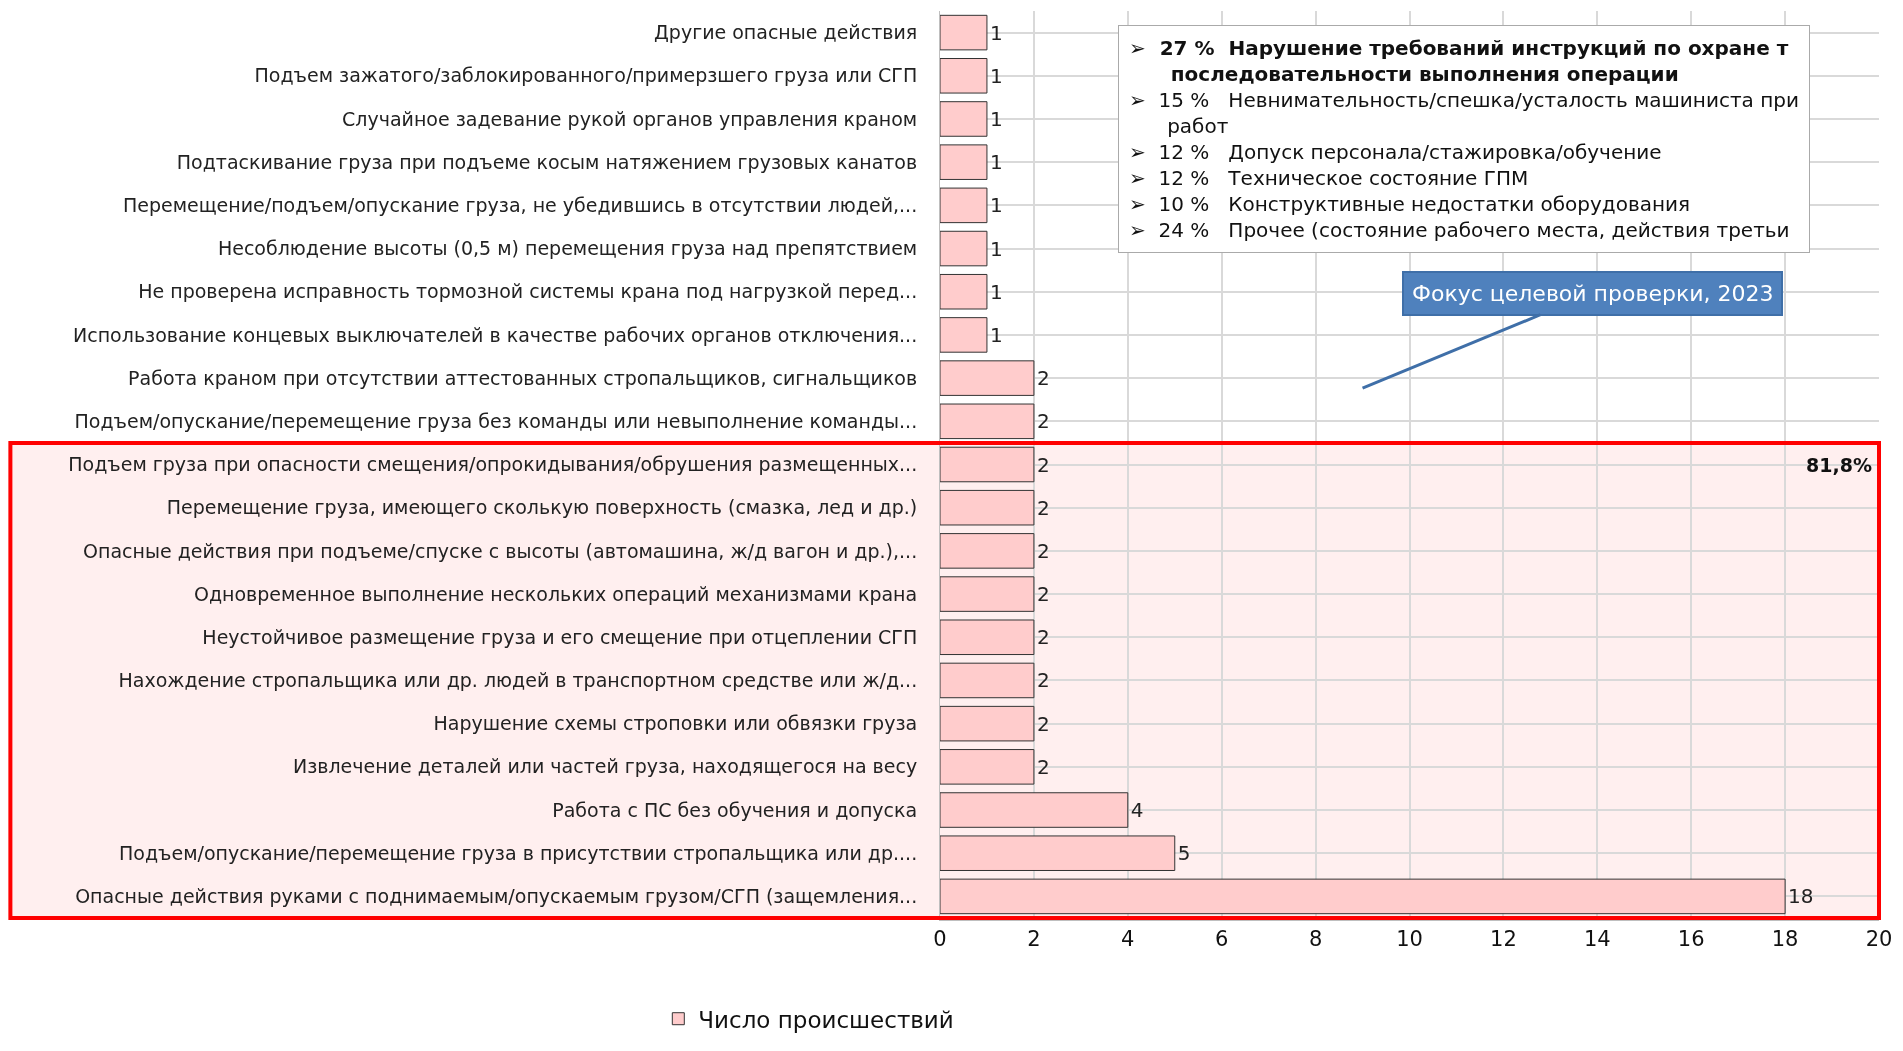  Describe the element at coordinates (542, 507) in the screenshot. I see `y-tick-label: Перемещение груза, имеющего сколькую поверхность (смазка, лед и др.)` at that location.